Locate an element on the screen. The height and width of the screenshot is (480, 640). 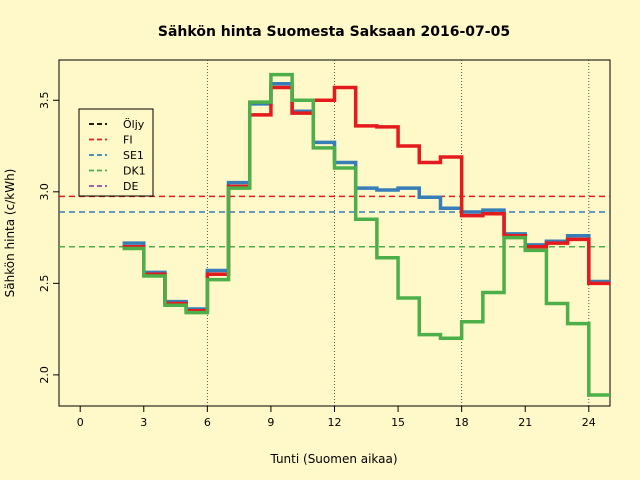
legend-label-0: Öljy is located at coordinates (134, 124).